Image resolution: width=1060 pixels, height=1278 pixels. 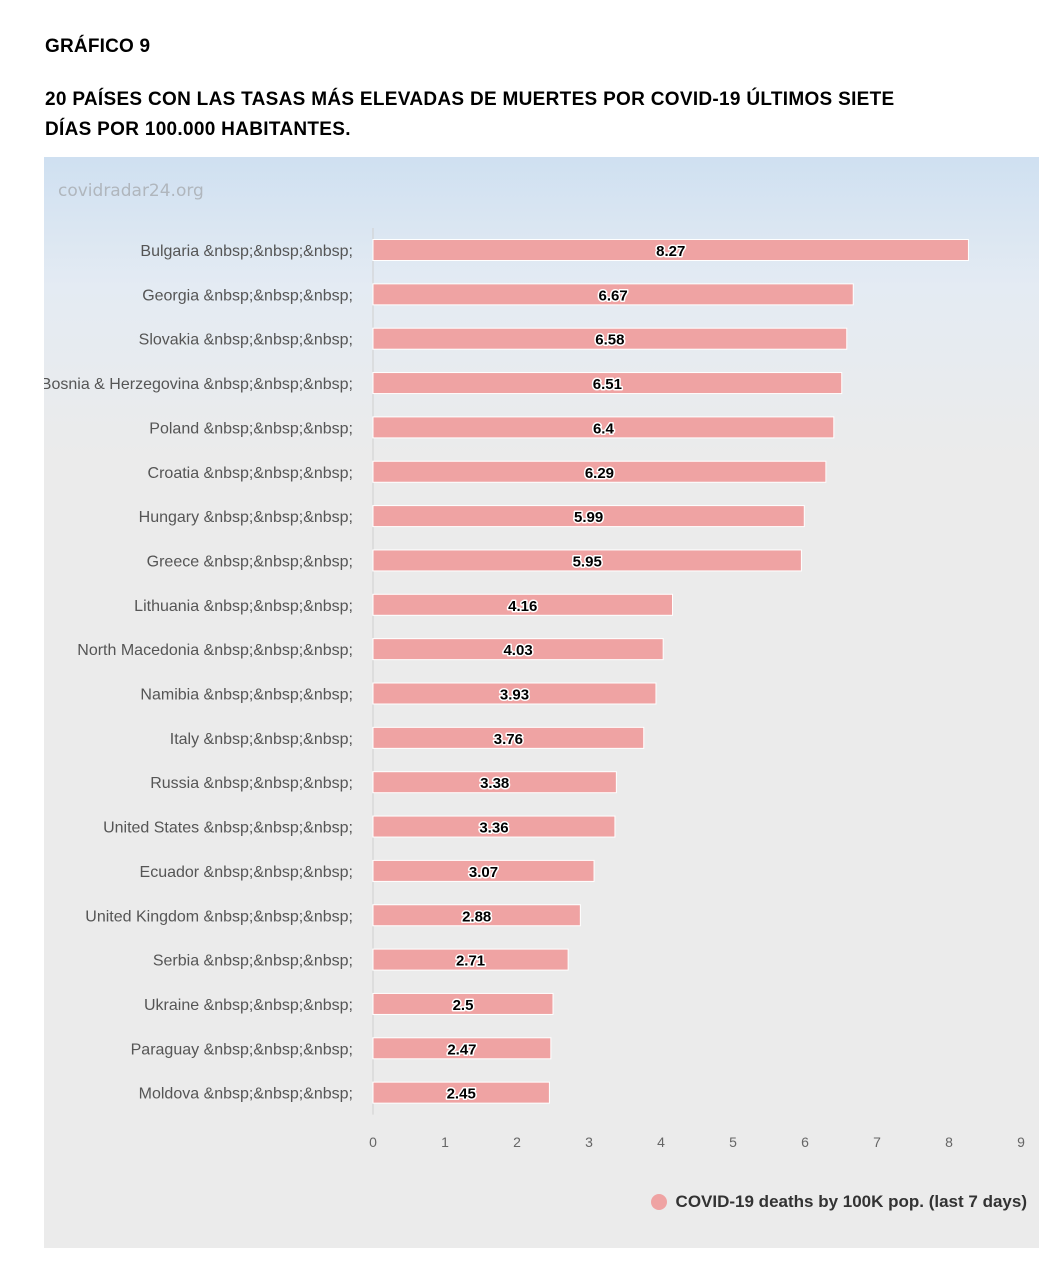 I want to click on category-label: Namibia &nbsp;&nbsp;&nbsp;, so click(x=246, y=695).